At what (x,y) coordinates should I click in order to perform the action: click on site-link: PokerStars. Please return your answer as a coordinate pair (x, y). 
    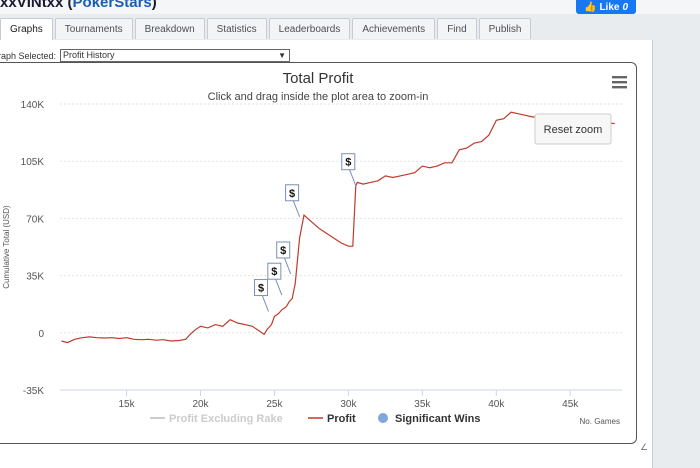
    Looking at the image, I should click on (112, 5).